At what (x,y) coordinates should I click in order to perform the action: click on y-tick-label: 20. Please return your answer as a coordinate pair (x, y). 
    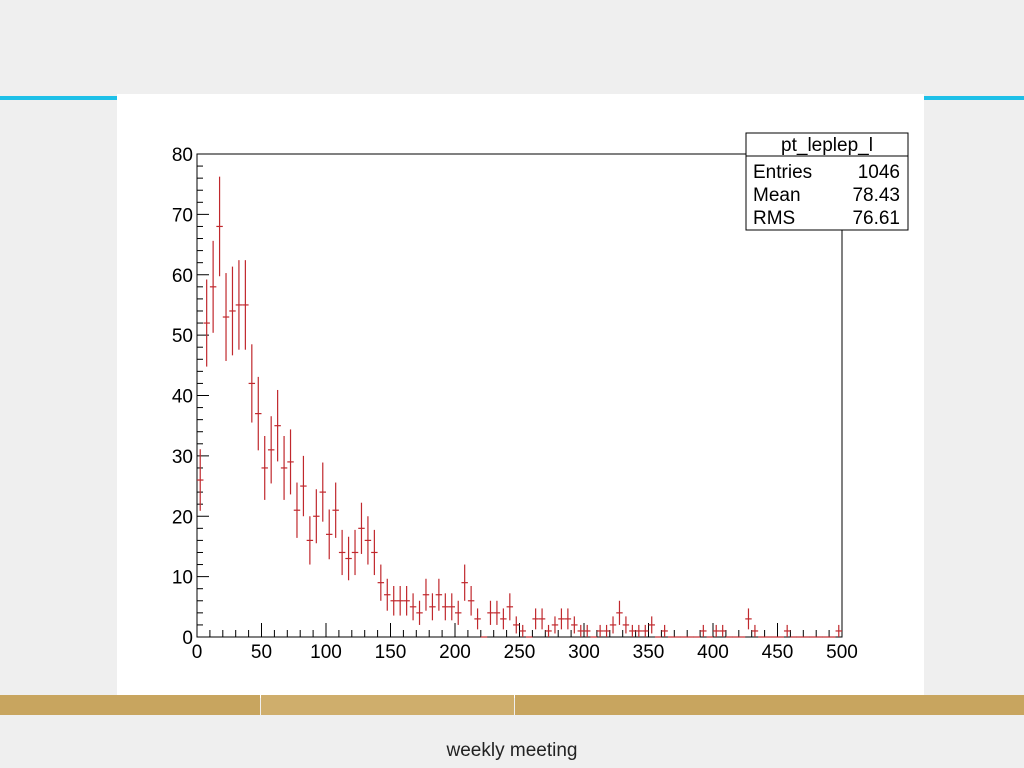
    Looking at the image, I should click on (182, 517).